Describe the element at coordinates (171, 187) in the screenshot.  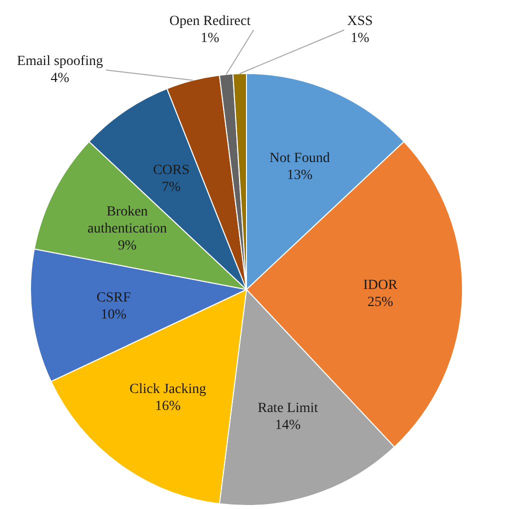
I see `data-label: 7%` at that location.